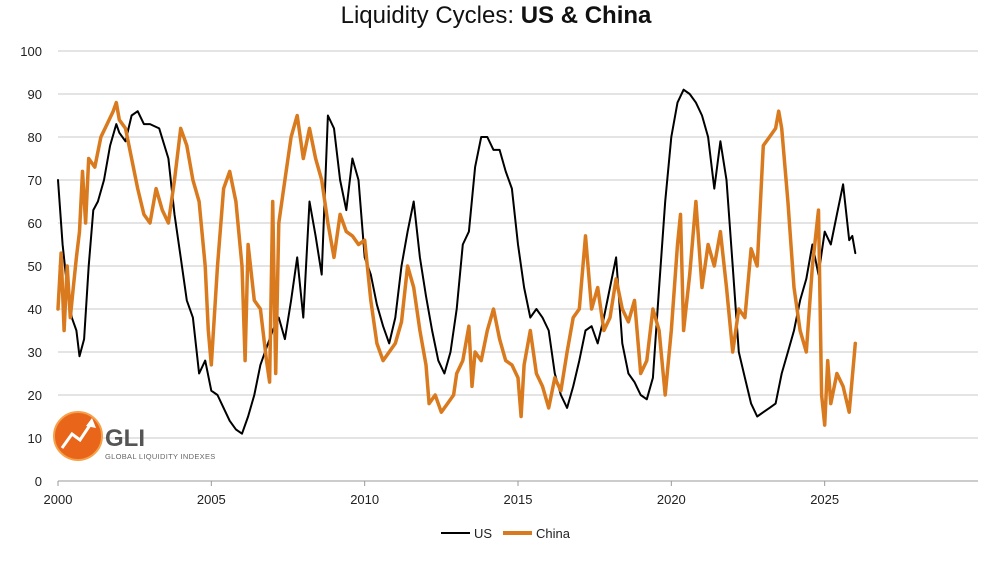 Image resolution: width=992 pixels, height=577 pixels. What do you see at coordinates (430, 15) in the screenshot?
I see `chart-title-prefix: Liquidity Cycles:` at bounding box center [430, 15].